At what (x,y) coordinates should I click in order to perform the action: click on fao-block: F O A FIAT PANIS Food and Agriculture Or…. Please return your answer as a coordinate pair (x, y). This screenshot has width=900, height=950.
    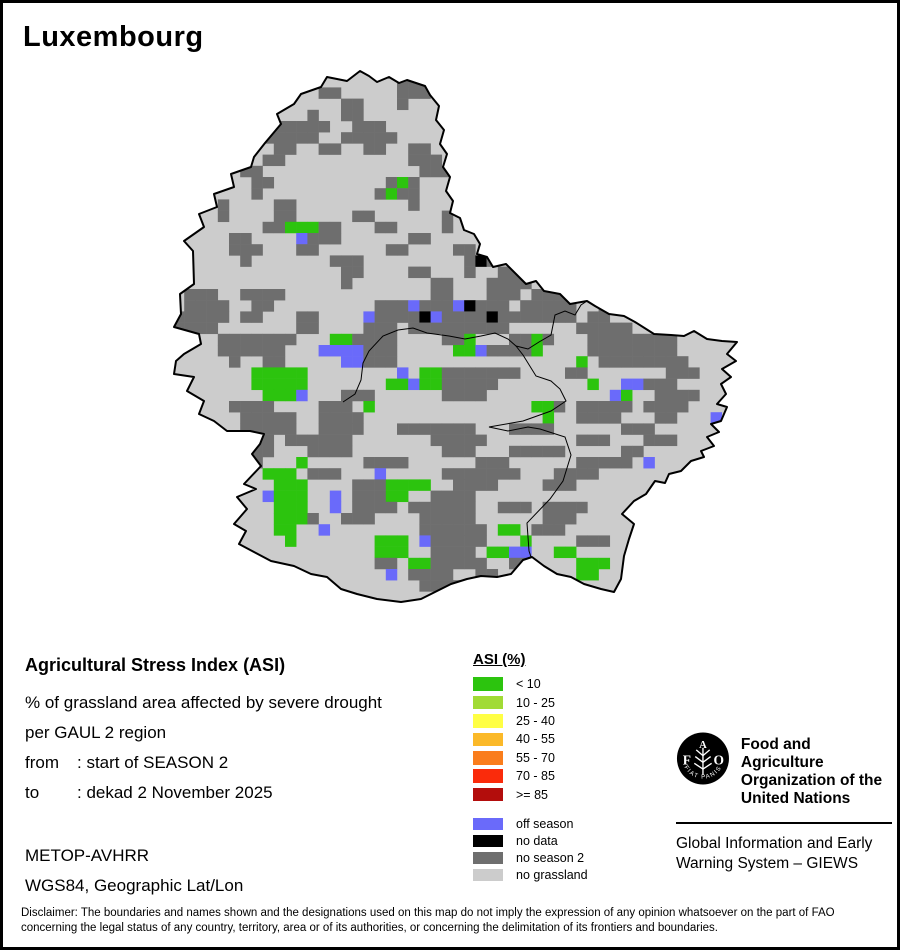
    Looking at the image, I should click on (785, 802).